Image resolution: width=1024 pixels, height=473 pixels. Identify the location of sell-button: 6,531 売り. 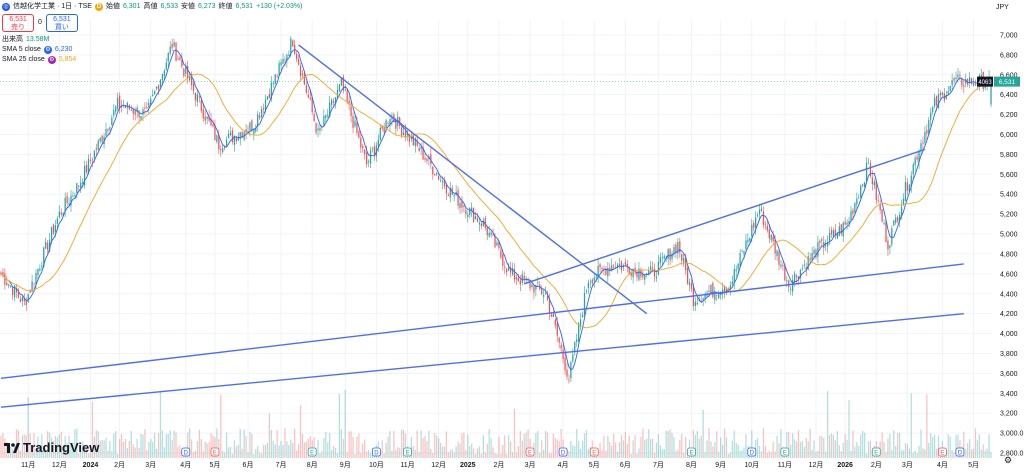
(18, 23).